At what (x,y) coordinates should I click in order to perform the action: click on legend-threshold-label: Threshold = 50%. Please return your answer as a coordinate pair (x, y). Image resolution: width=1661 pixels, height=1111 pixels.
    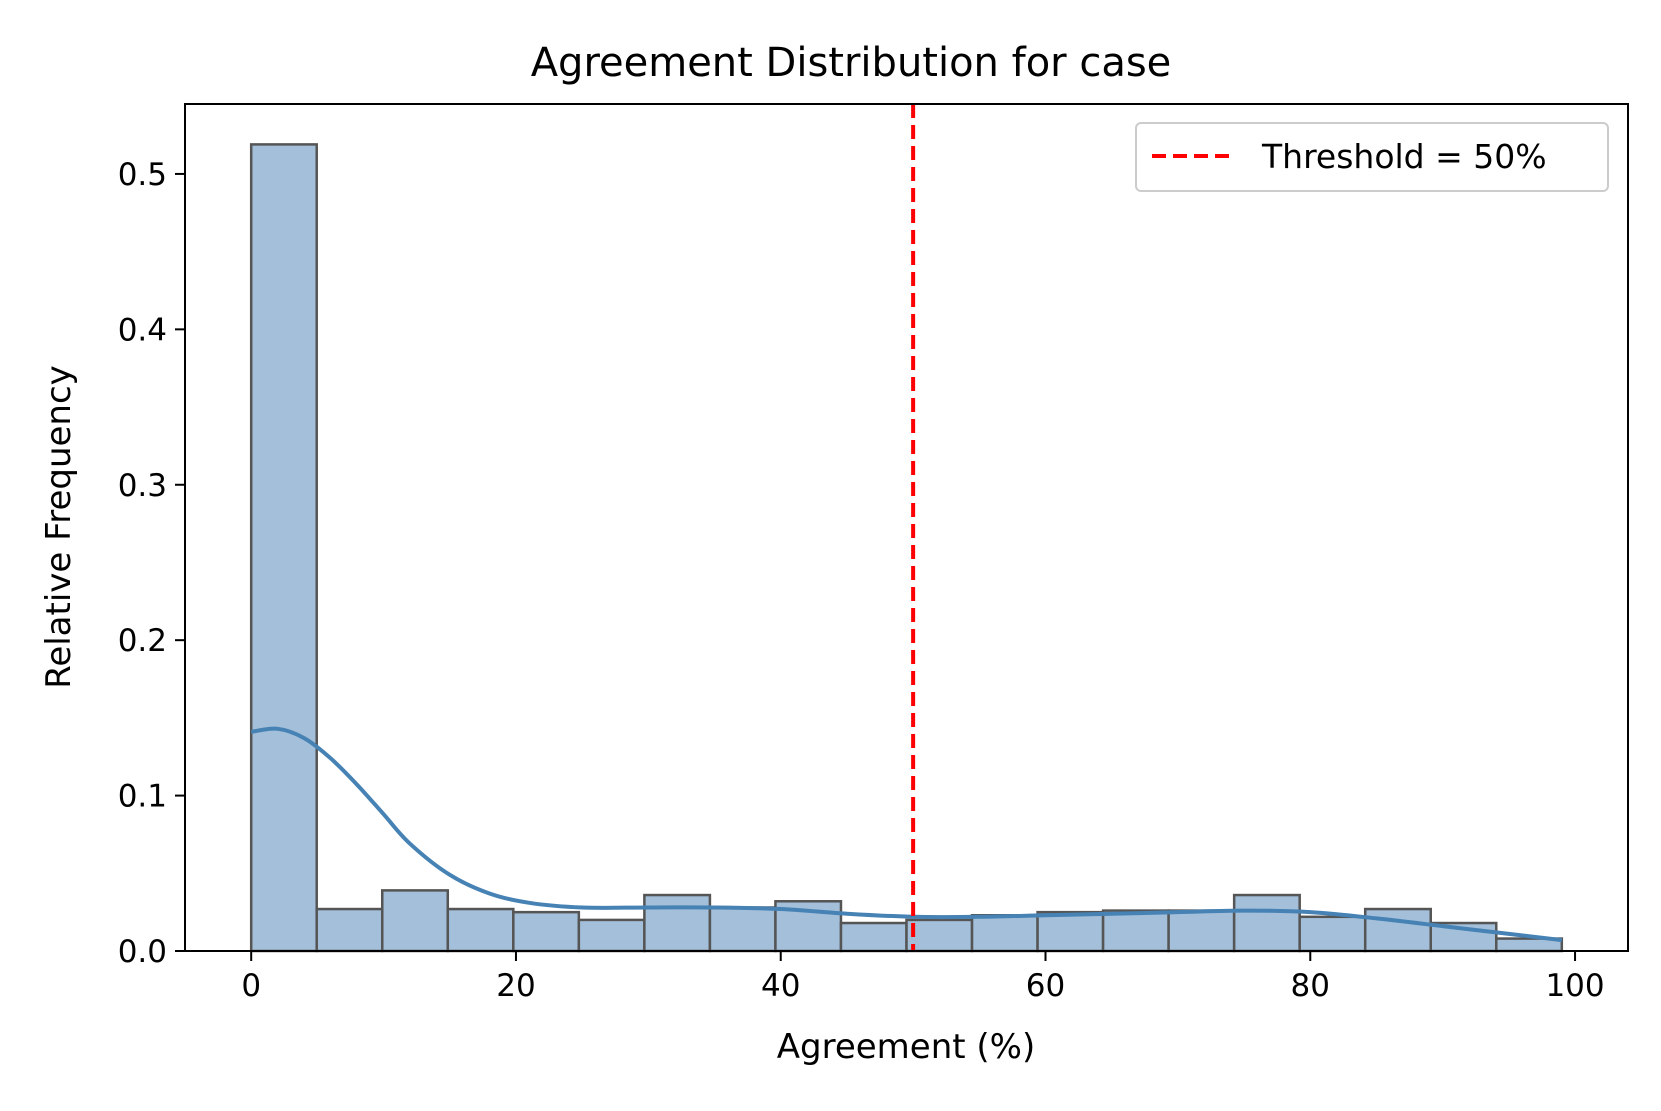
    Looking at the image, I should click on (1404, 156).